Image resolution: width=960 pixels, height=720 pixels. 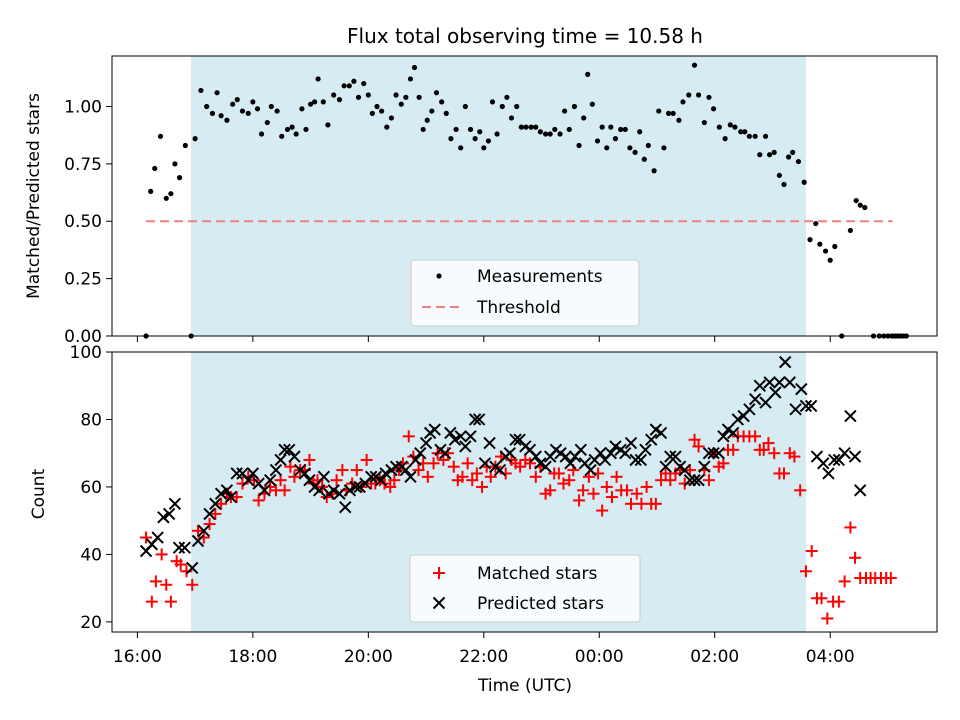 I want to click on count-y-tick-label: 100, so click(x=86, y=353).